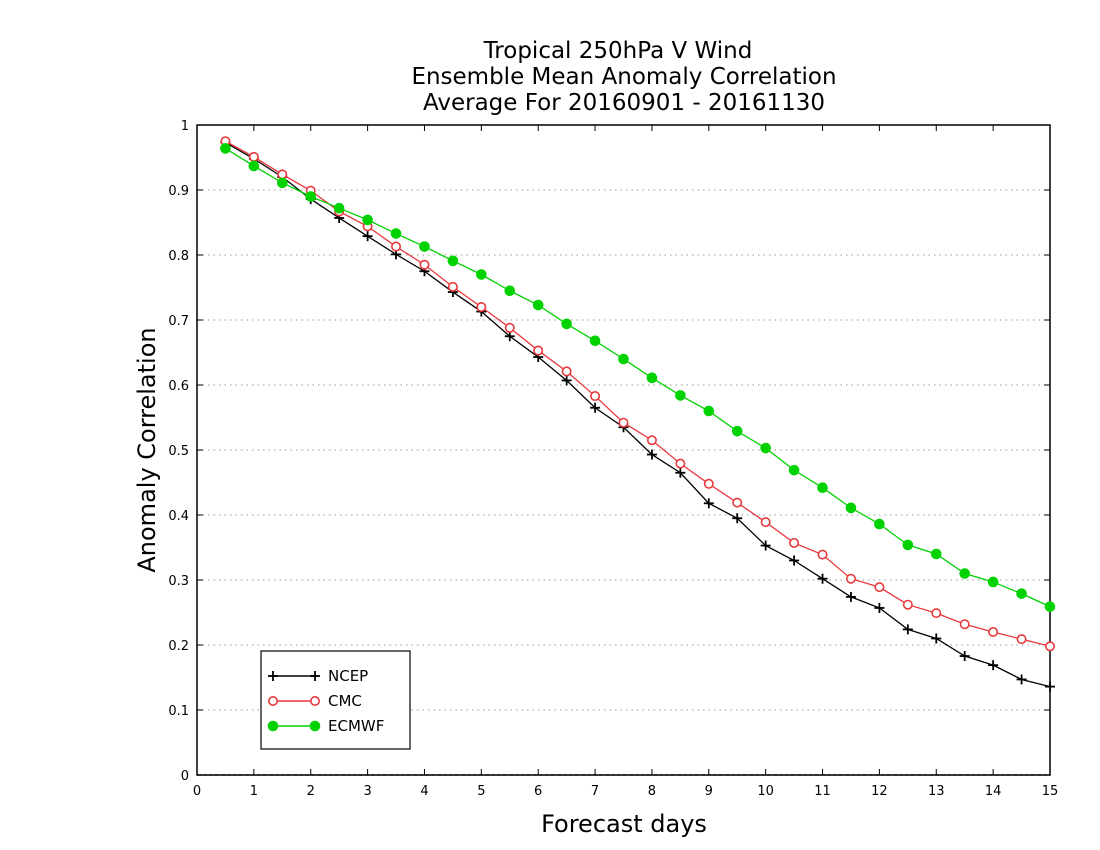 The image size is (1100, 850). What do you see at coordinates (178, 256) in the screenshot?
I see `y-tick-label-8: 0.8` at bounding box center [178, 256].